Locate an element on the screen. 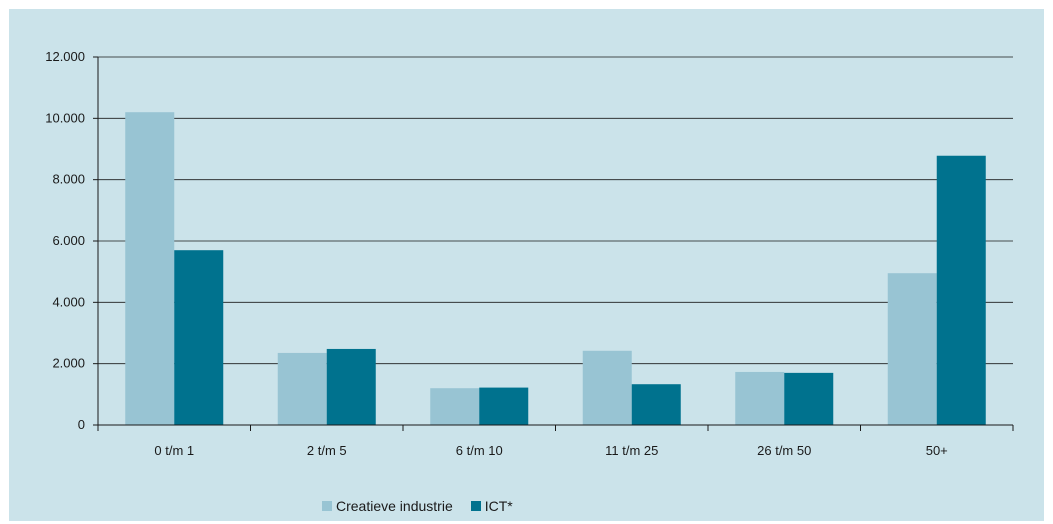 The width and height of the screenshot is (1053, 524). legend-label-ict: ICT* is located at coordinates (498, 506).